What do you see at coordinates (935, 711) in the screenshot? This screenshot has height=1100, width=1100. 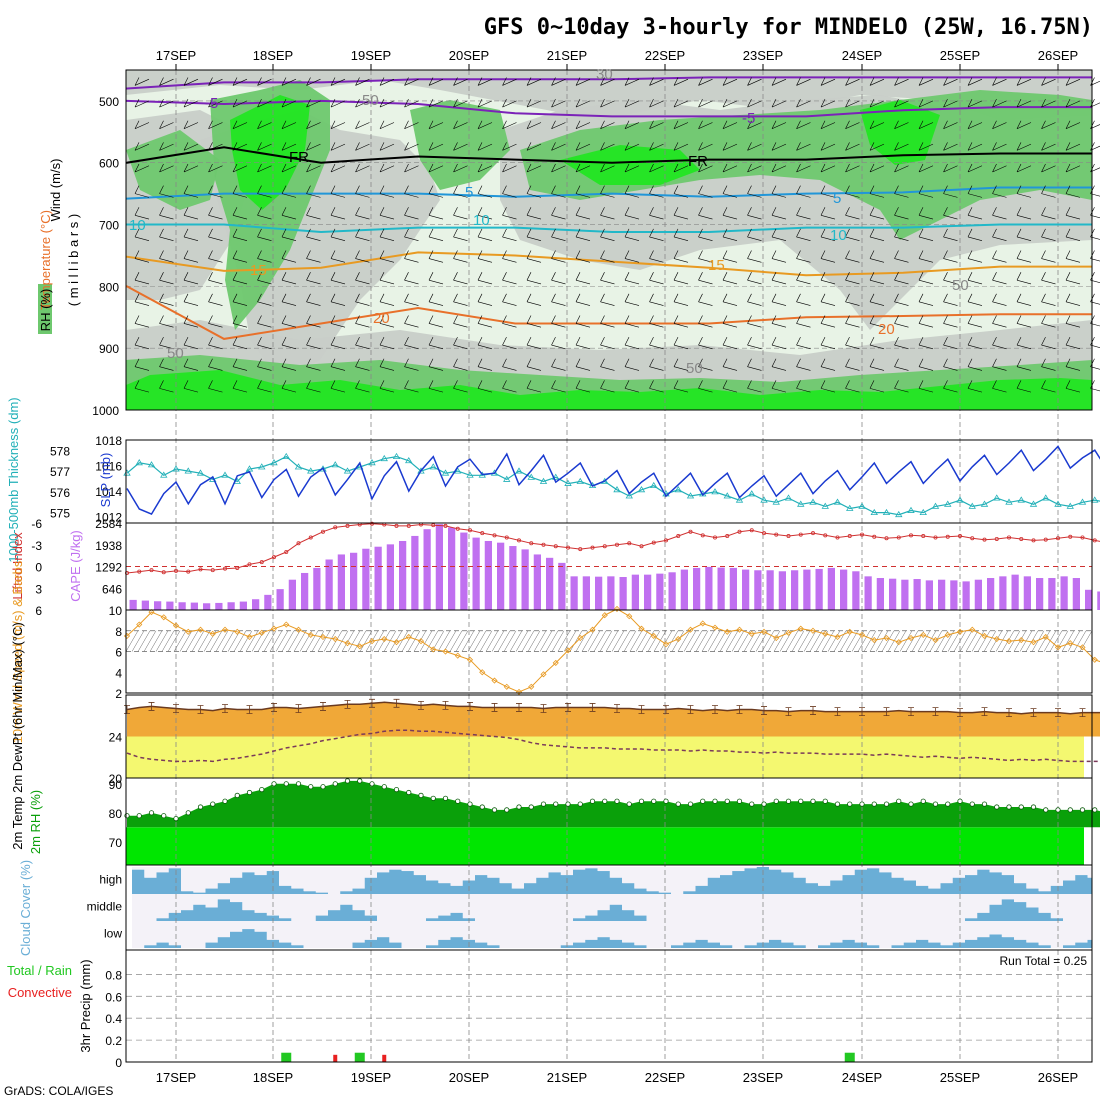 I see `temp-errorbar` at bounding box center [935, 711].